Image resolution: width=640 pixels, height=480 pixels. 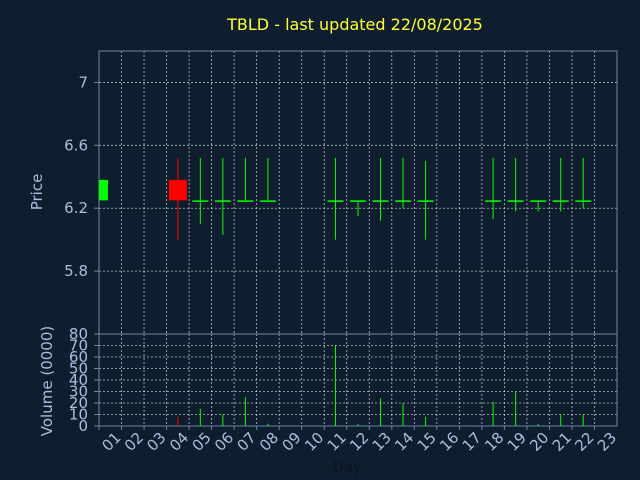 What do you see at coordinates (83, 426) in the screenshot?
I see `volume-tick-label: 0` at bounding box center [83, 426].